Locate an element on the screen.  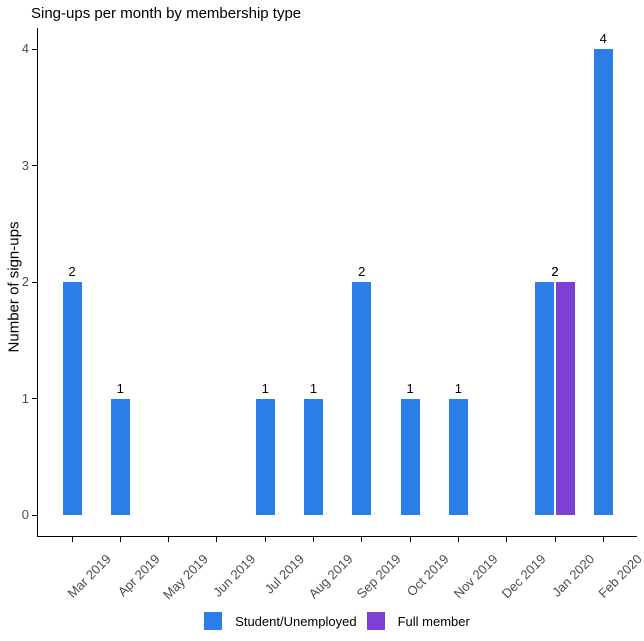
y-tick-label: 1 is located at coordinates (25, 398).